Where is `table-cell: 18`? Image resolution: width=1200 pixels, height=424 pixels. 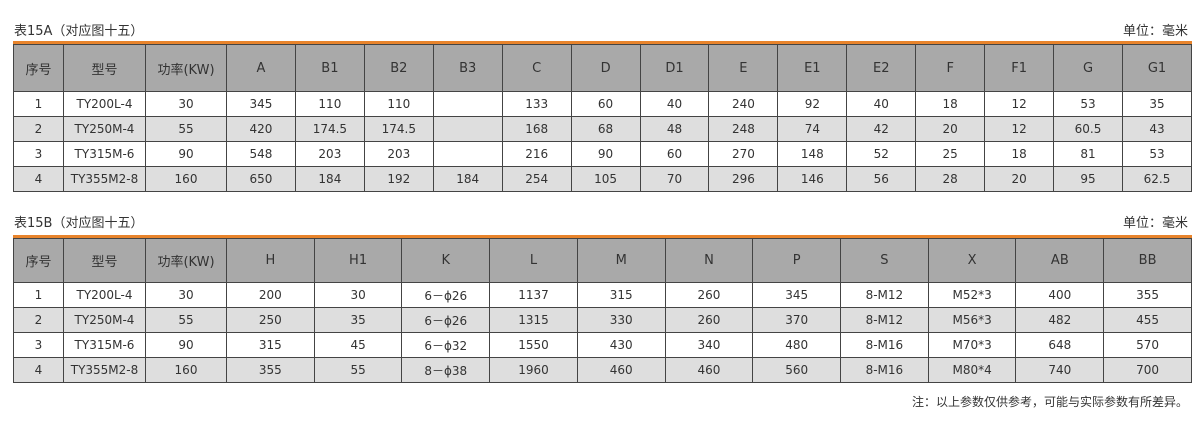 table-cell: 18 is located at coordinates (1019, 154).